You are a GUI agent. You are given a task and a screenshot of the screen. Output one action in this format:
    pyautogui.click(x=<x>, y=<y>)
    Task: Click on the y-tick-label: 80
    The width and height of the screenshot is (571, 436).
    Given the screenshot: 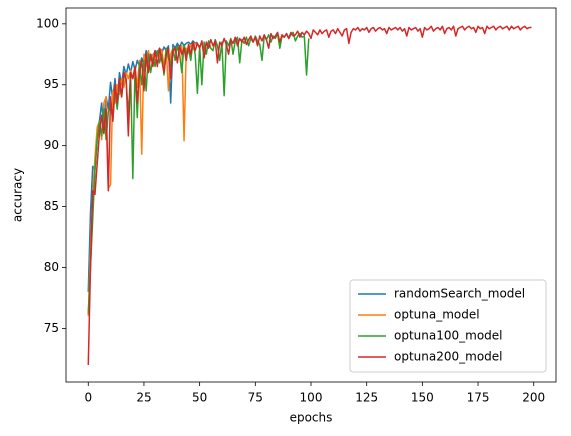 What is the action you would take?
    pyautogui.click(x=51, y=267)
    